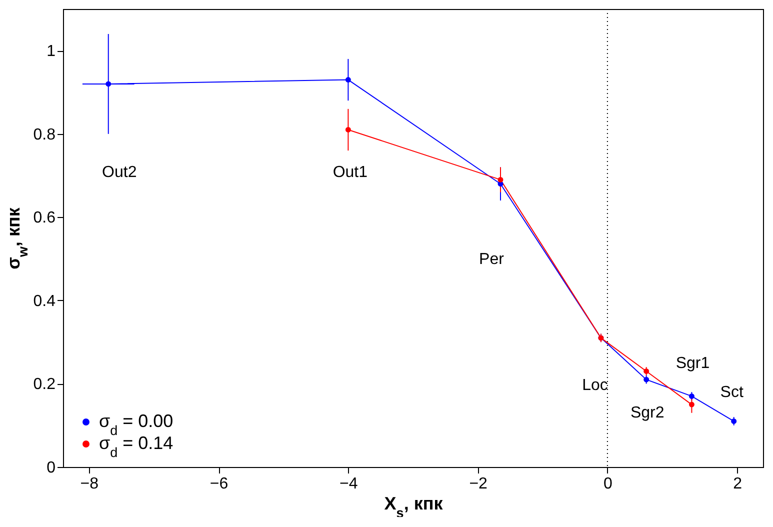  What do you see at coordinates (737, 484) in the screenshot?
I see `x-tick-label: 2` at bounding box center [737, 484].